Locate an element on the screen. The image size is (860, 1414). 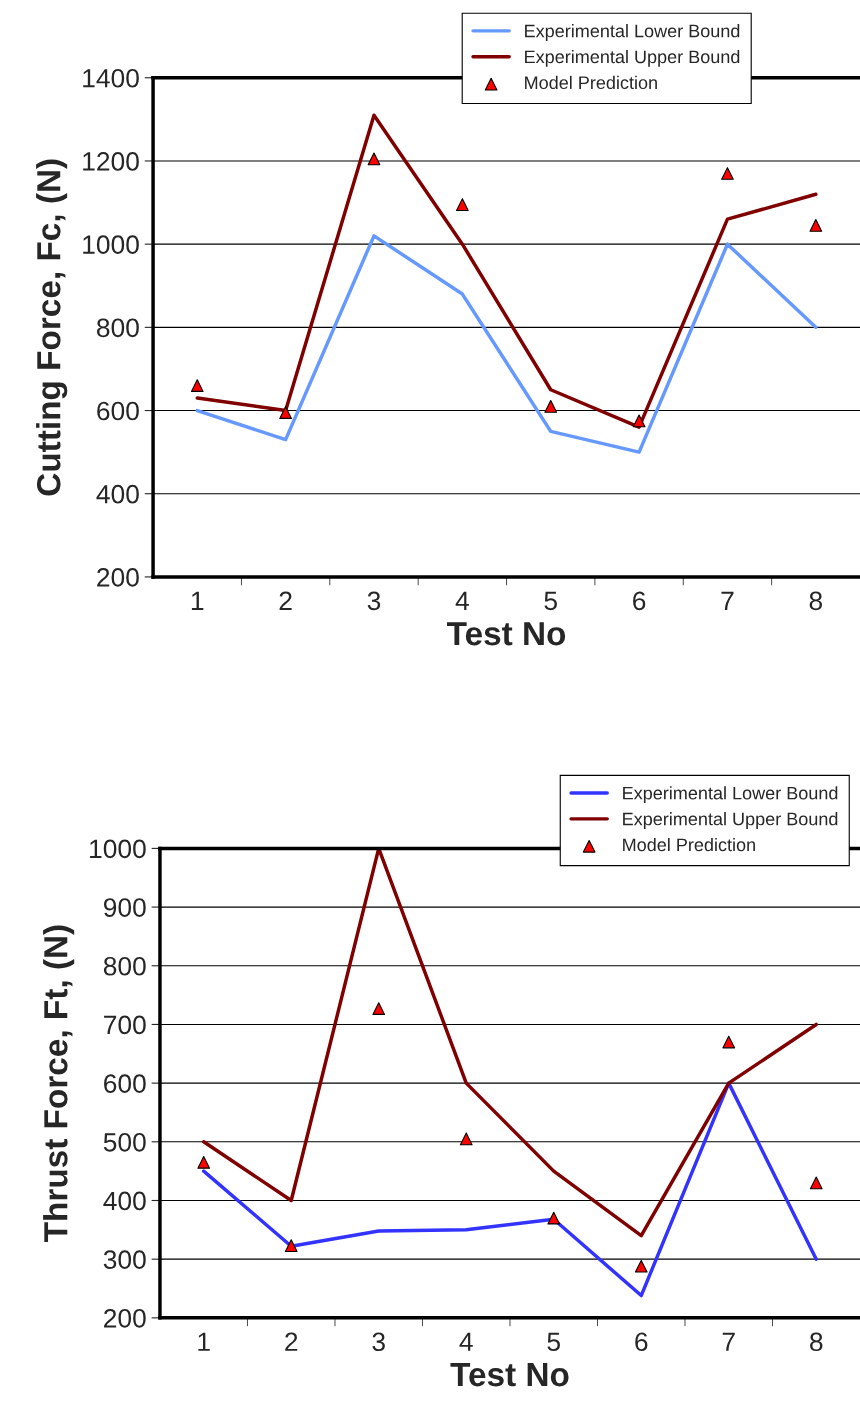
y-tick-label: 700 is located at coordinates (125, 1025).